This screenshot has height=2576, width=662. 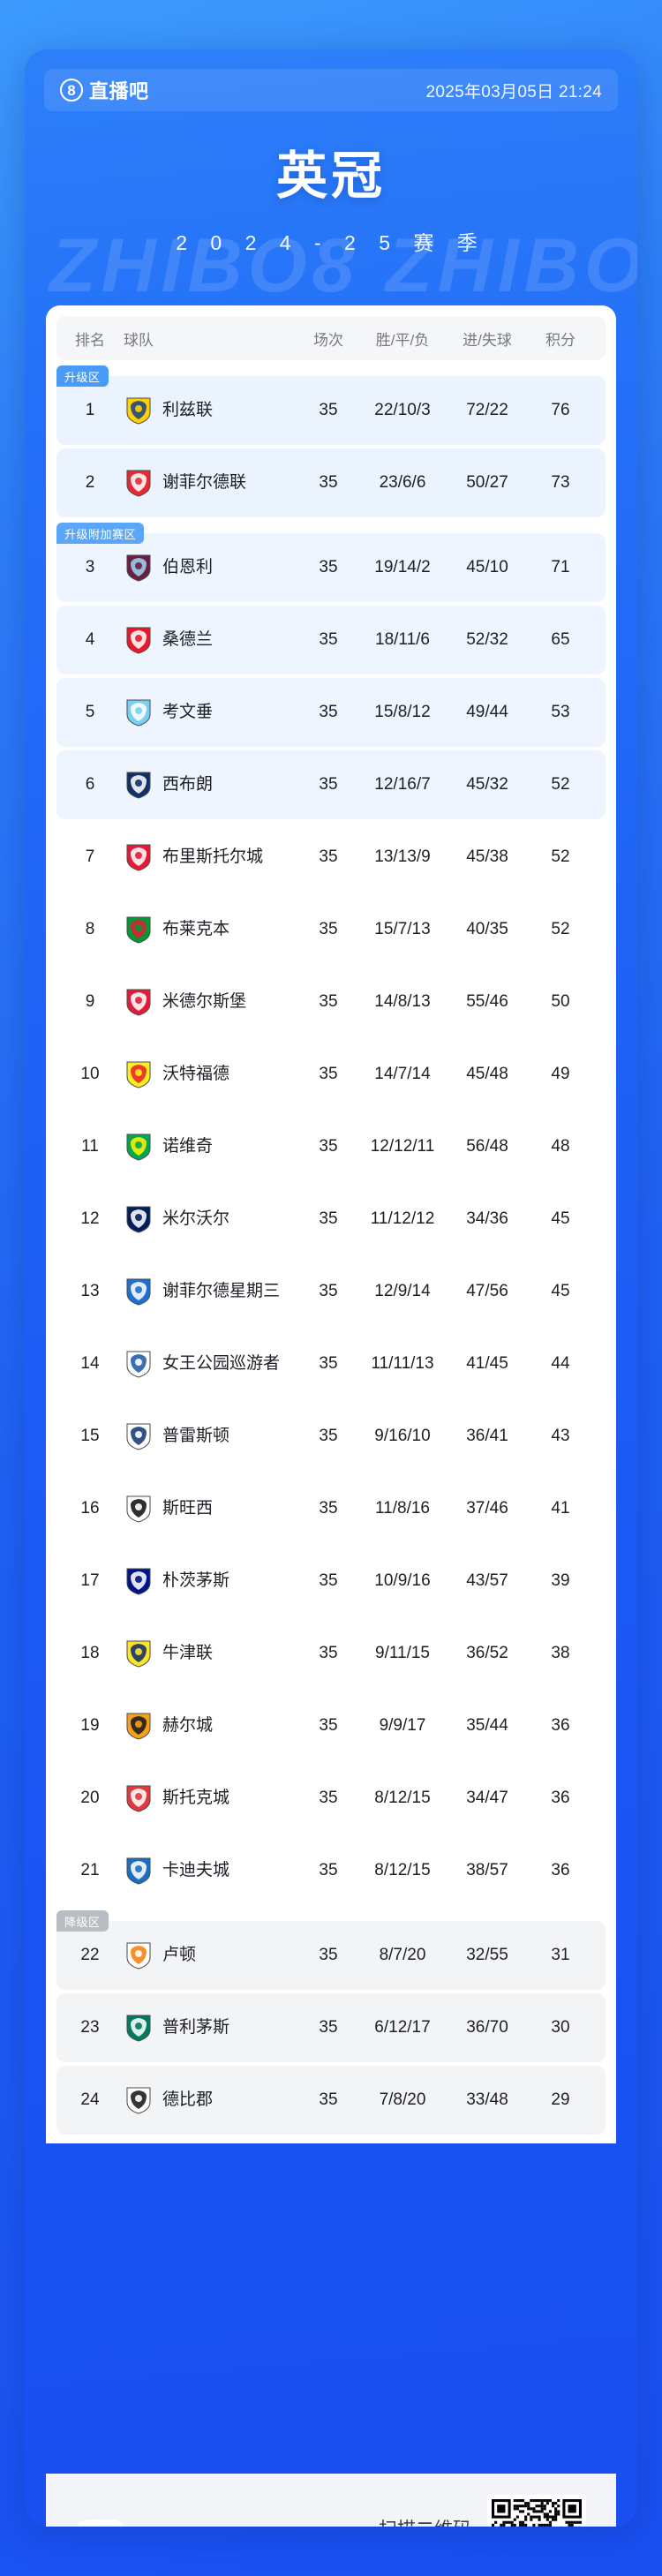 What do you see at coordinates (210, 1219) in the screenshot?
I see `cell-team: 米尔沃尔` at bounding box center [210, 1219].